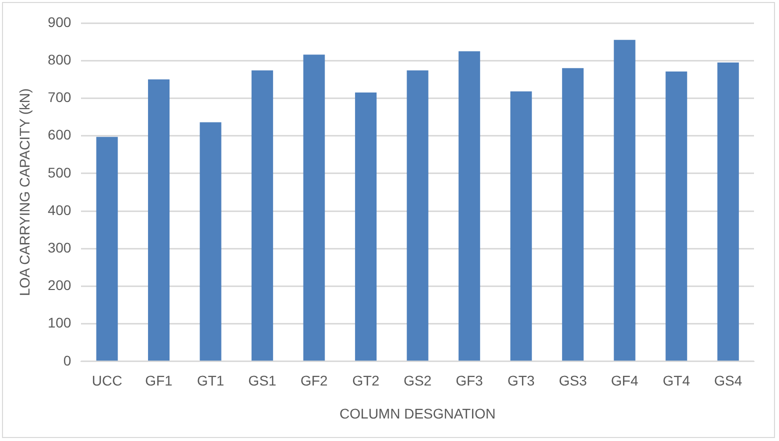 The image size is (779, 441). I want to click on y-tick-label: 600, so click(60, 134).